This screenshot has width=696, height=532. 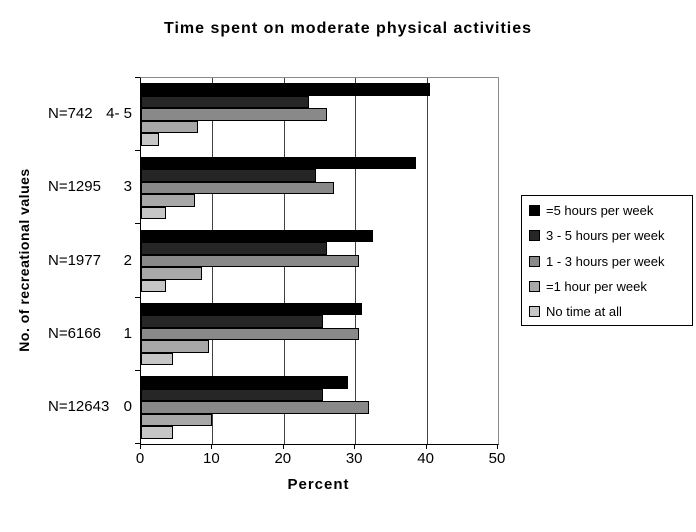 I want to click on bar-series4-group4, so click(x=175, y=346).